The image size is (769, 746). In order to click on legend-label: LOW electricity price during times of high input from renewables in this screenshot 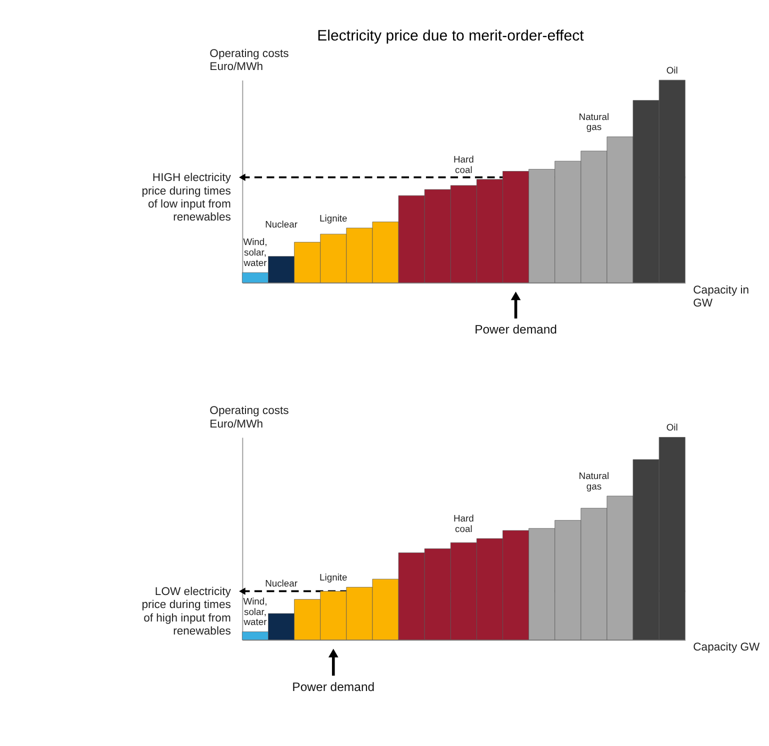, I will do `click(187, 612)`.